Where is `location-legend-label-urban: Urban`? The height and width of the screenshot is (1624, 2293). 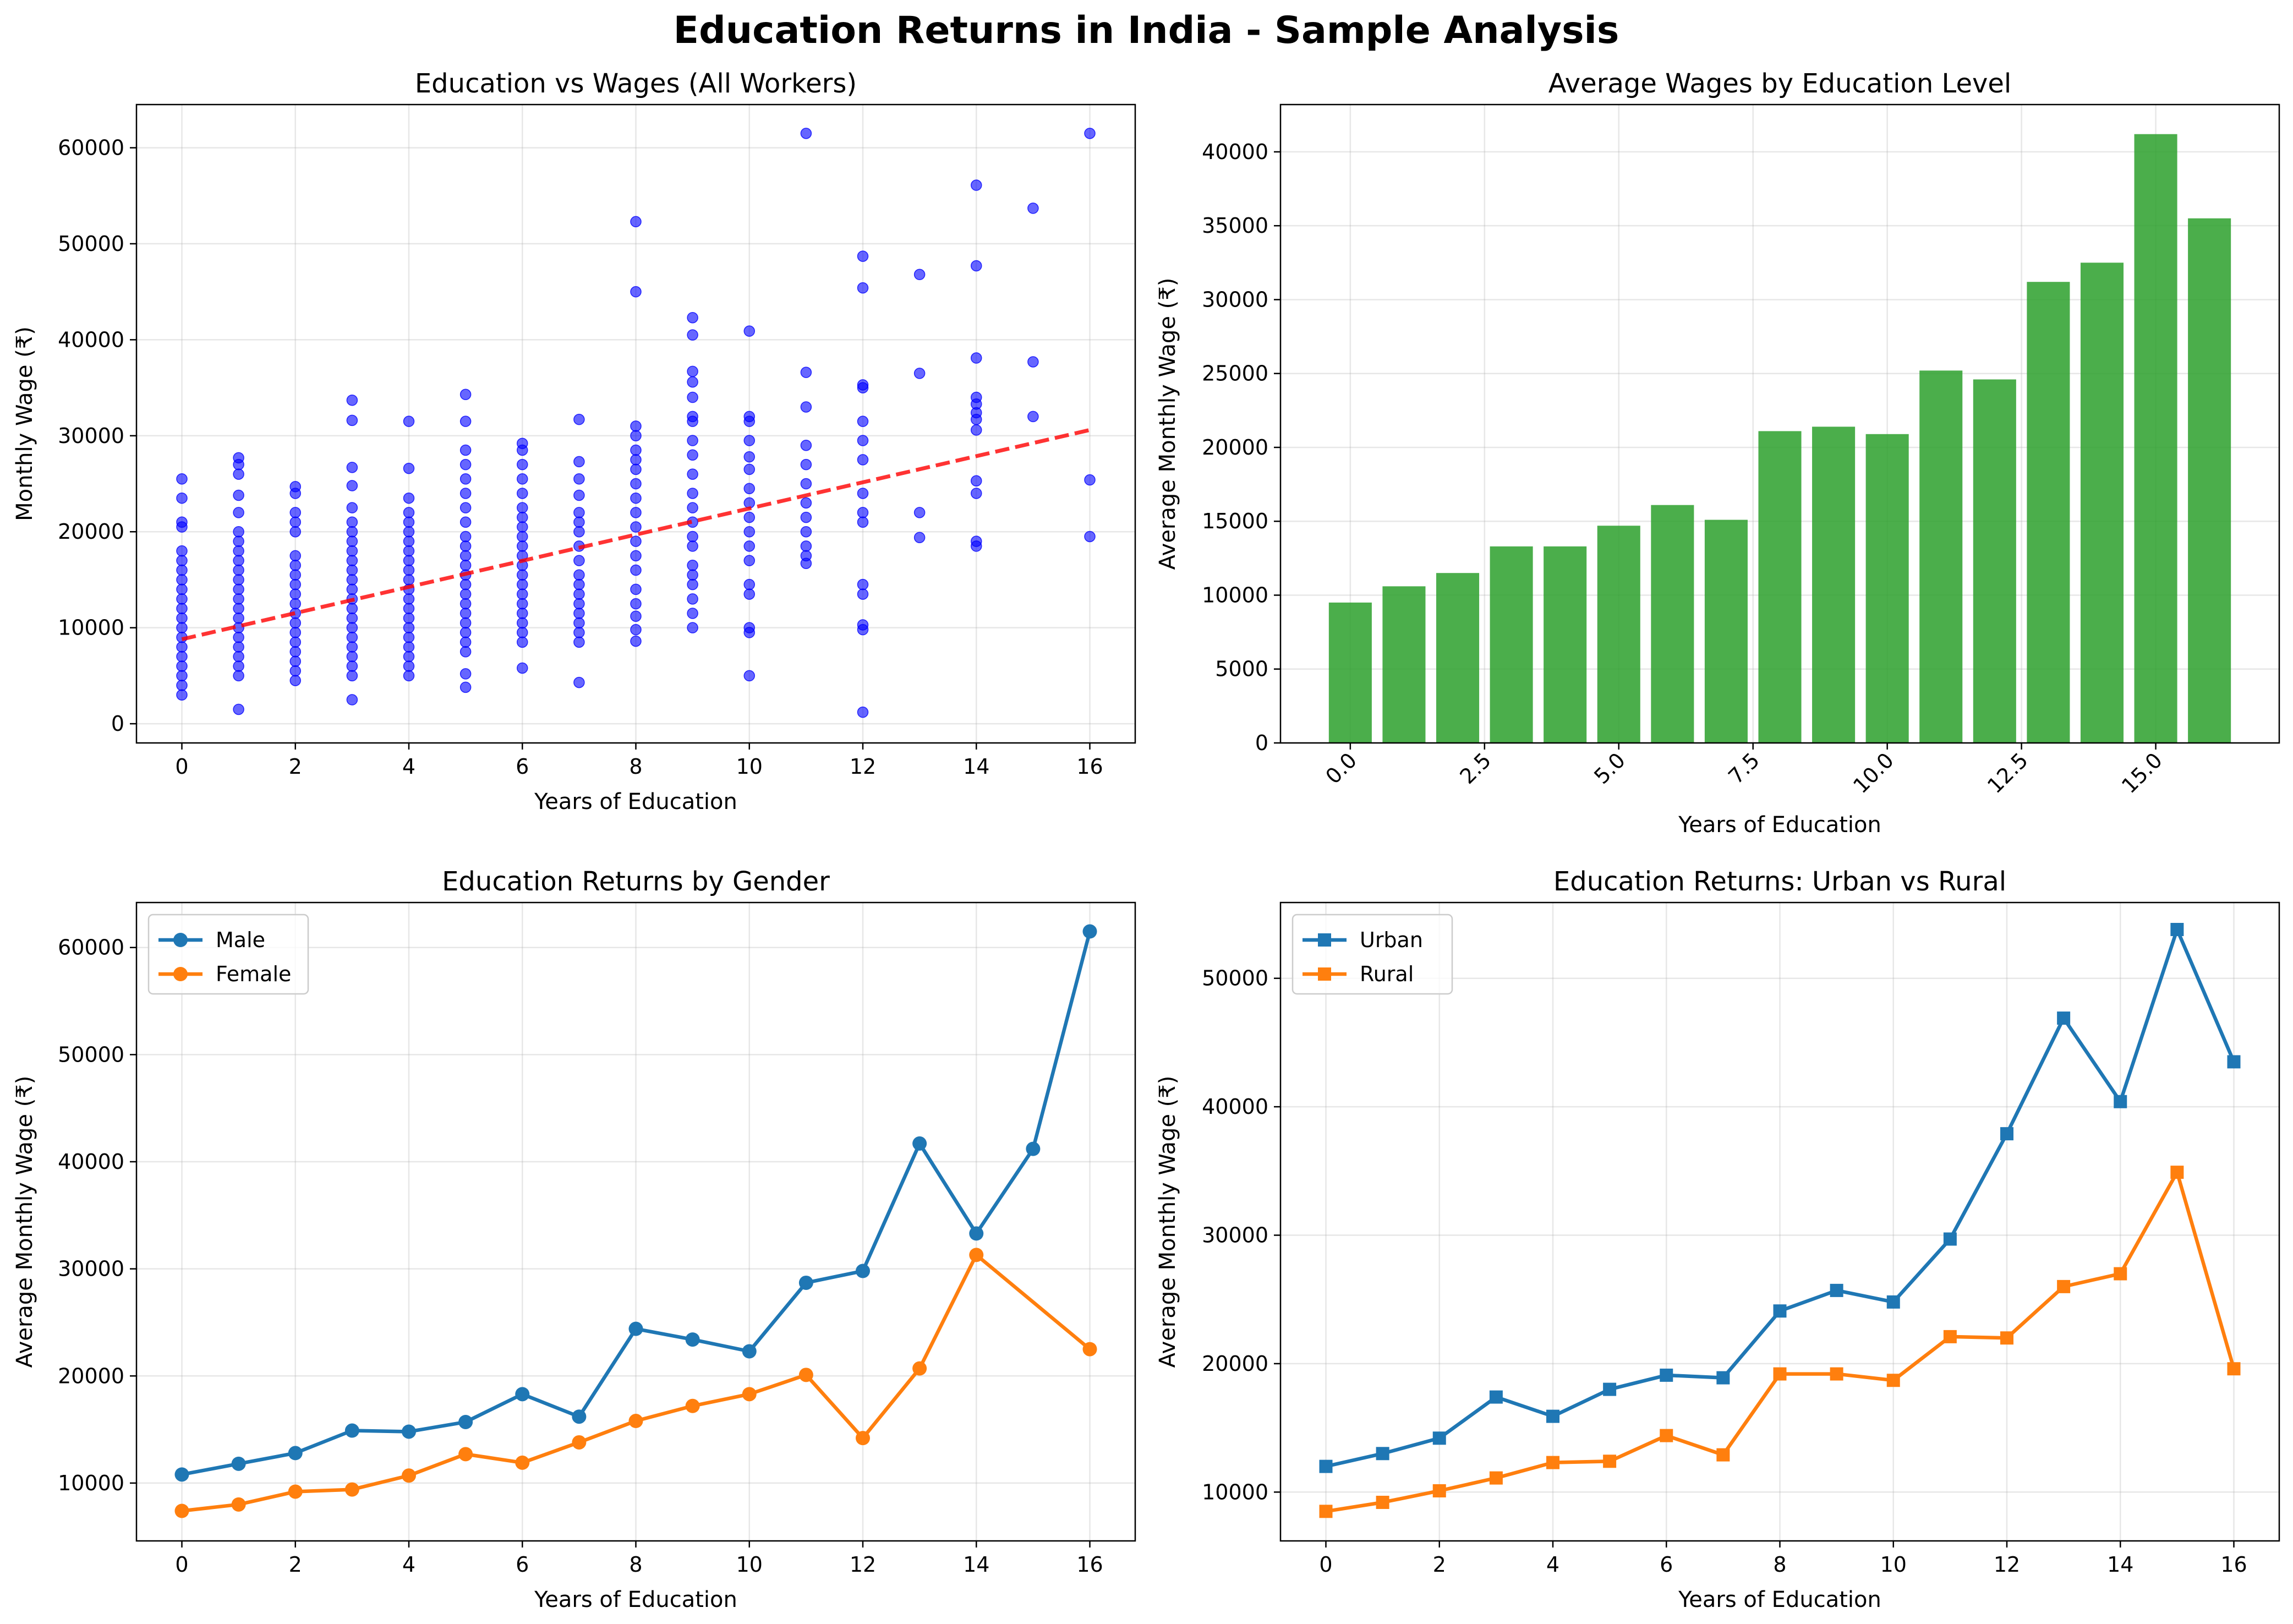 location-legend-label-urban: Urban is located at coordinates (1392, 940).